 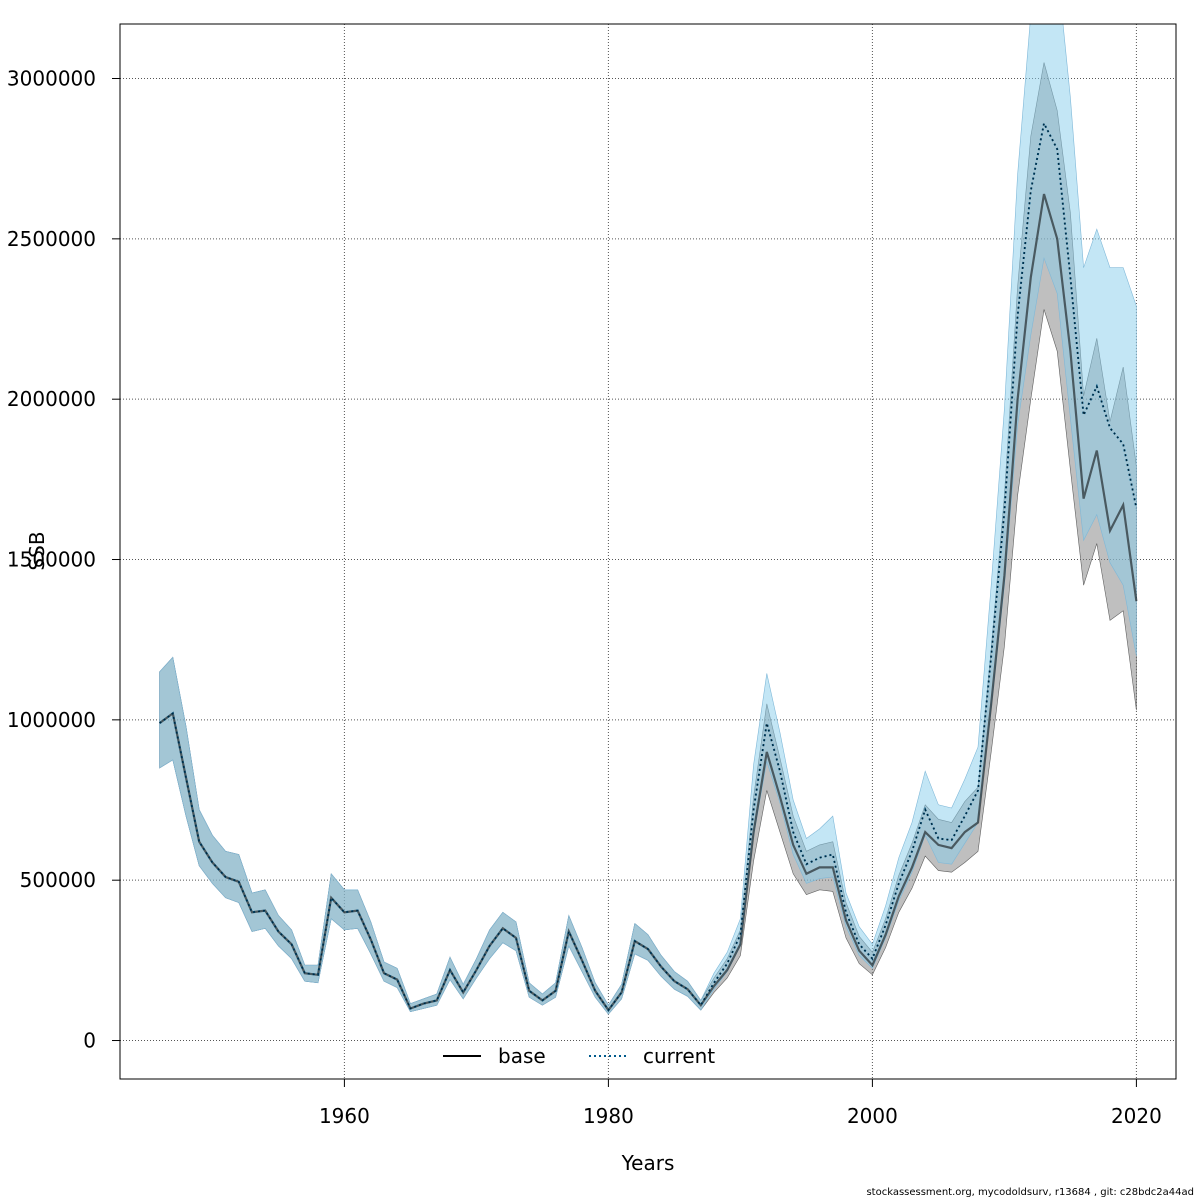 I want to click on x-tick-label-2020: 2020, so click(x=1136, y=1116).